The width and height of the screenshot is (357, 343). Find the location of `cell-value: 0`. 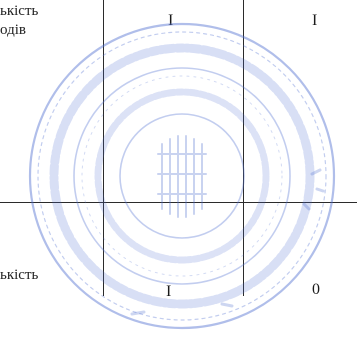

cell-value: 0 is located at coordinates (316, 289).